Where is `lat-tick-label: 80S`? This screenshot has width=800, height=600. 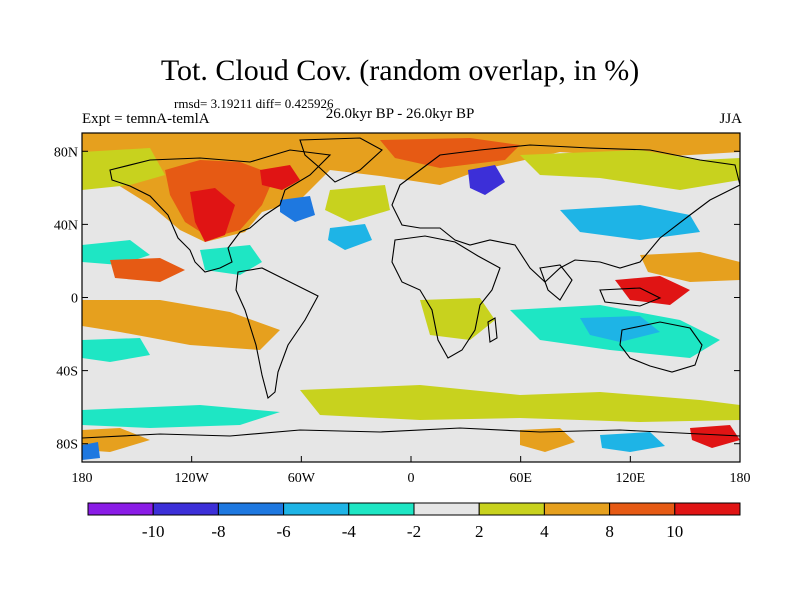 lat-tick-label: 80S is located at coordinates (67, 445).